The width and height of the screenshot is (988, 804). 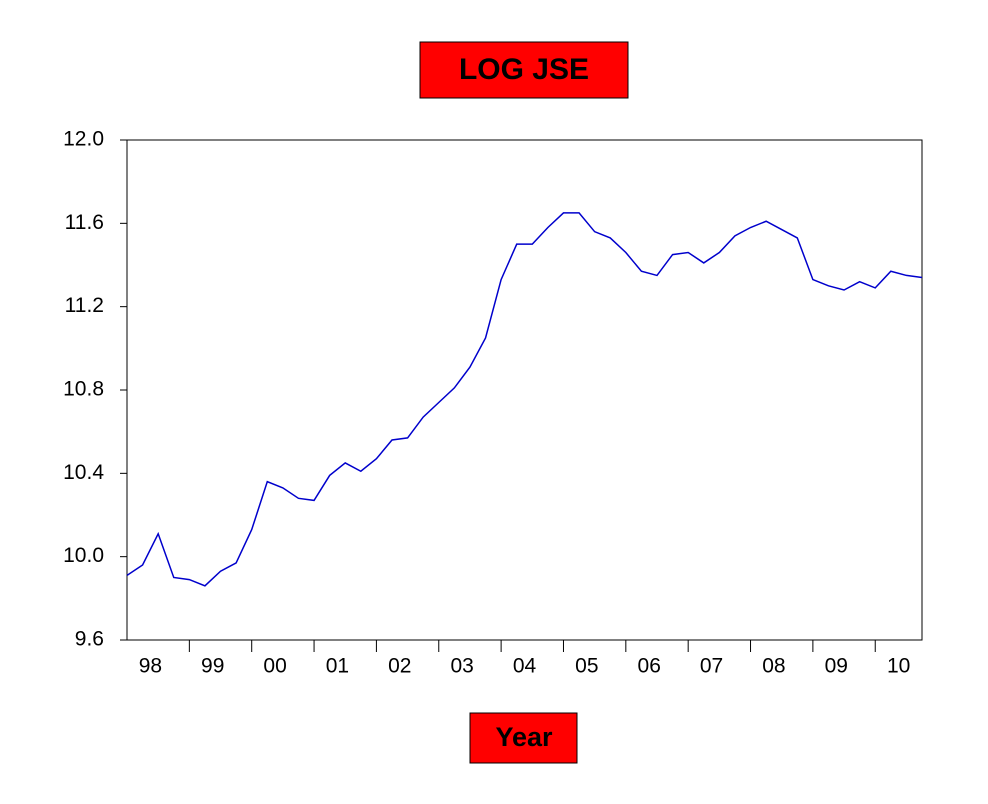 What do you see at coordinates (399, 666) in the screenshot?
I see `x-tick-label: 02` at bounding box center [399, 666].